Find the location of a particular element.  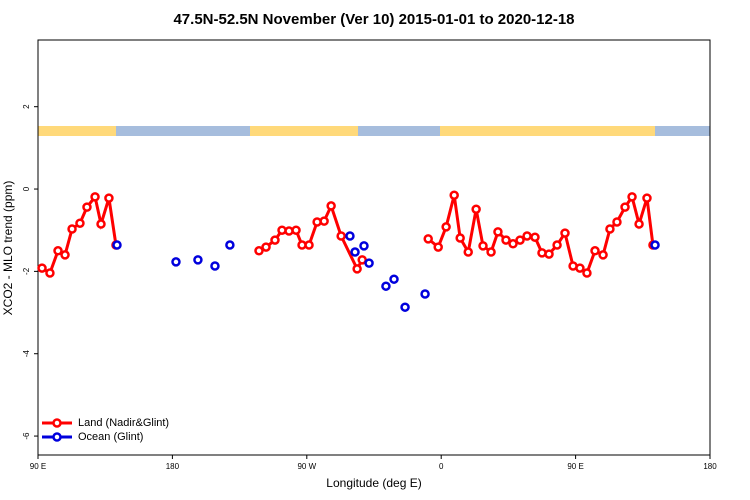

x-axis-label: Longitude (deg E) is located at coordinates (373, 483).